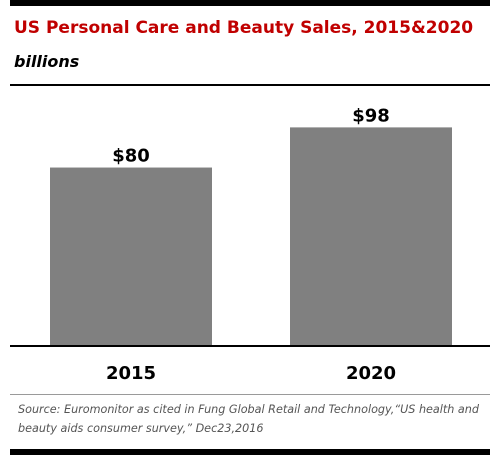 Image resolution: width=500 pixels, height=459 pixels. Describe the element at coordinates (131, 256) in the screenshot. I see `bar-2015` at that location.